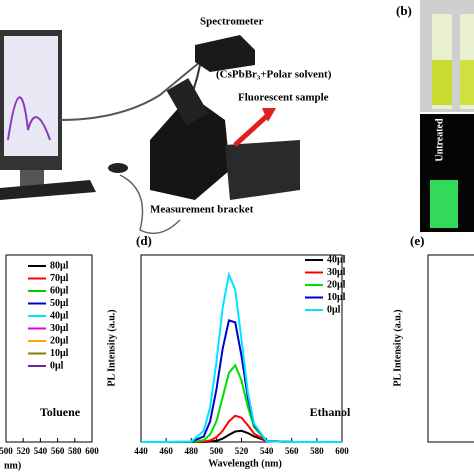 This screenshot has width=474, height=474. What do you see at coordinates (439, 140) in the screenshot?
I see `vial-label: Untreated` at bounding box center [439, 140].